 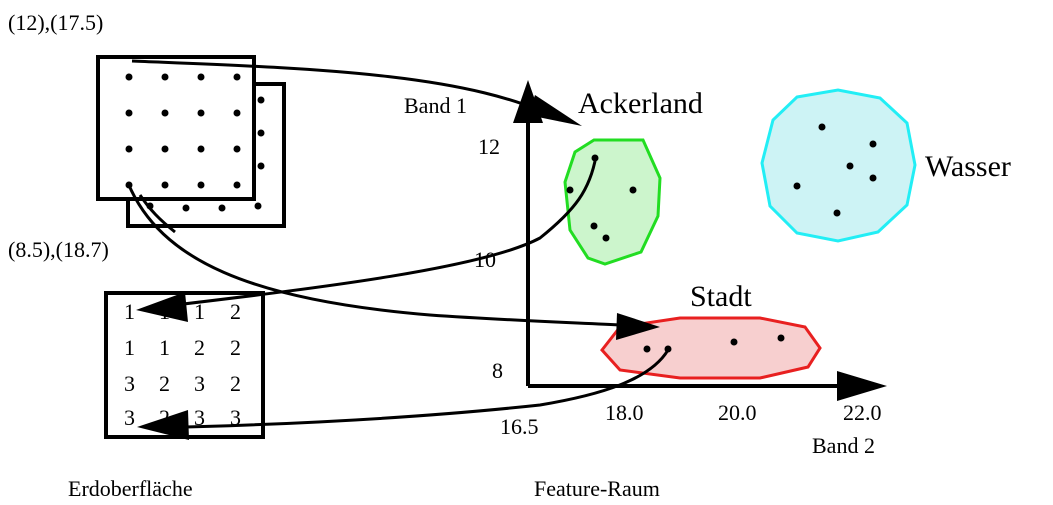 I want to click on y-tick-label: 8, so click(x=497, y=370).